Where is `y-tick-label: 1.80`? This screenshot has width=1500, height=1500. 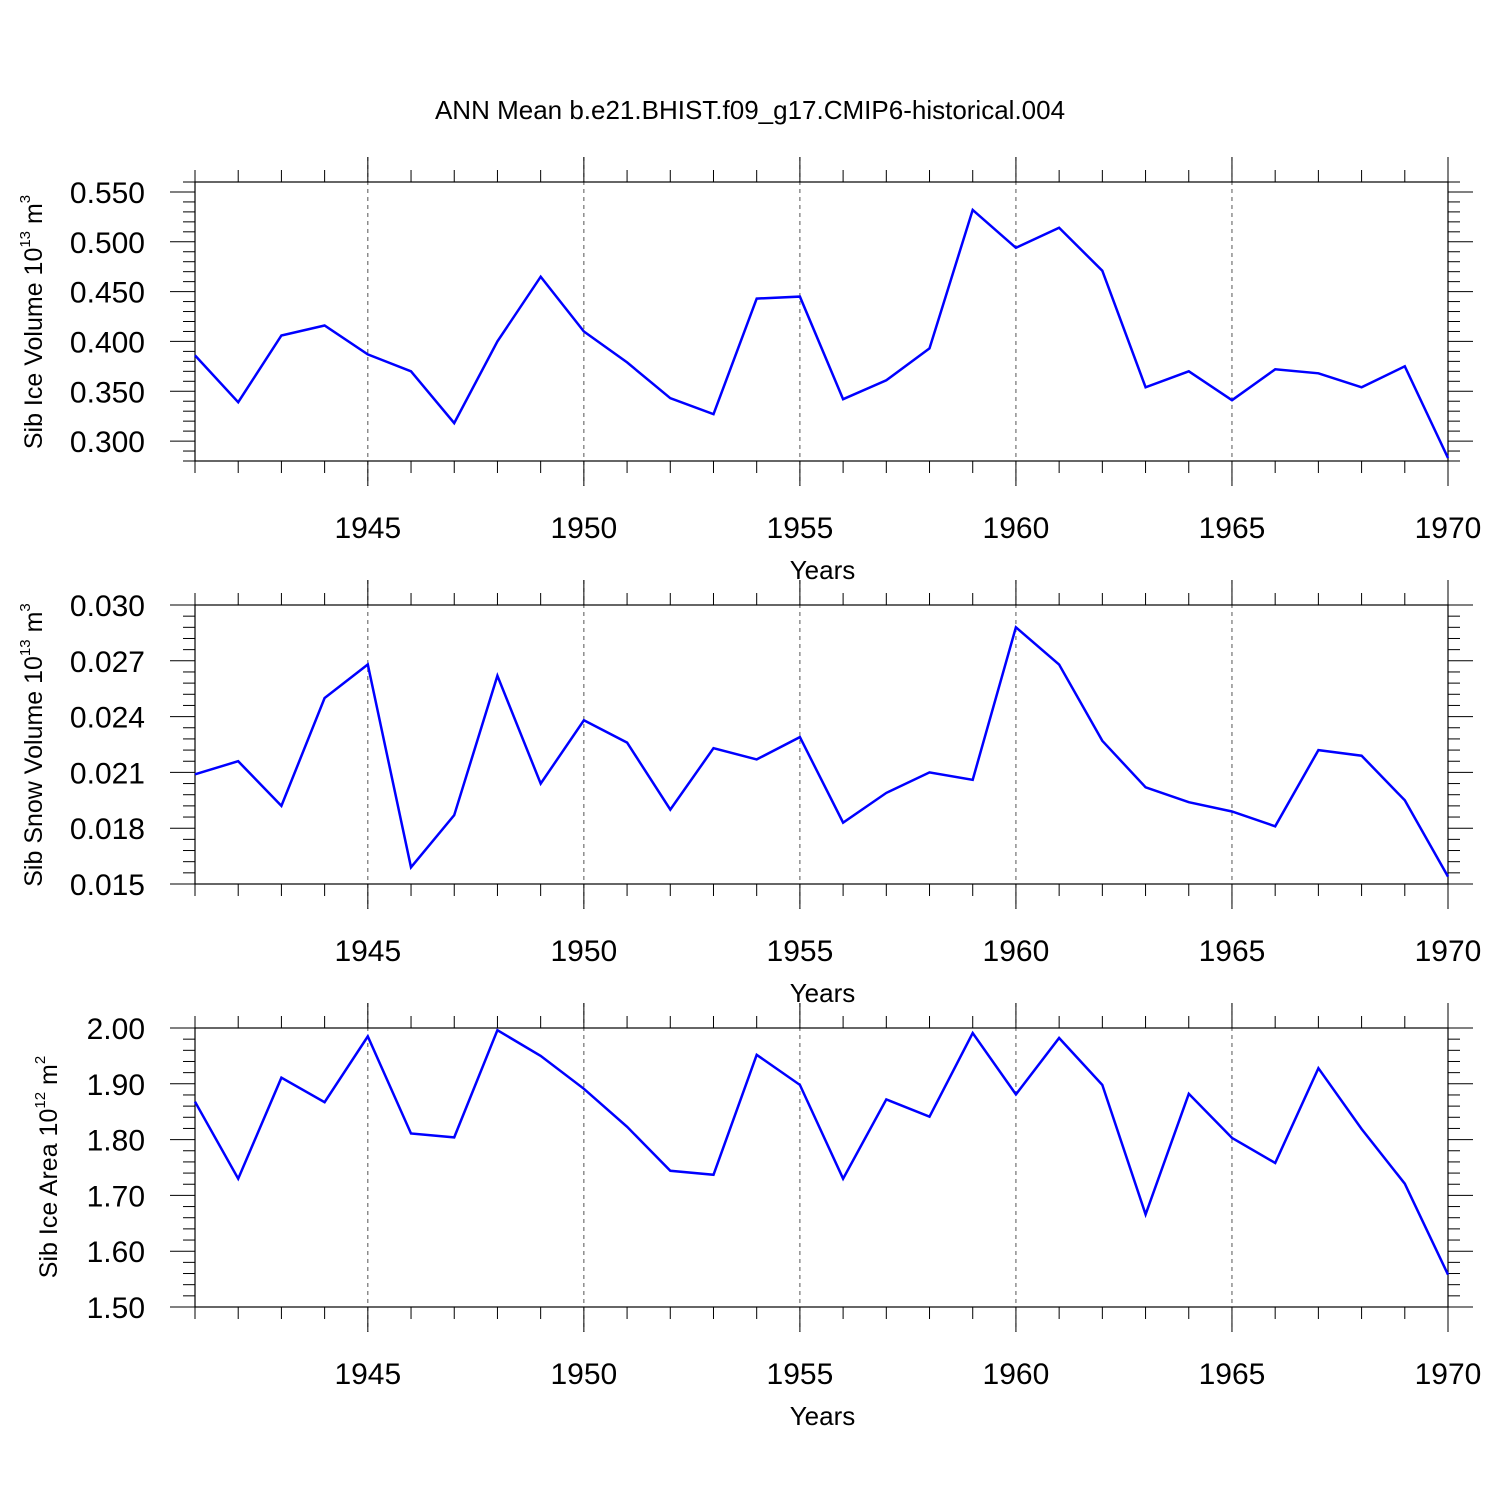 y-tick-label: 1.80 is located at coordinates (116, 1141).